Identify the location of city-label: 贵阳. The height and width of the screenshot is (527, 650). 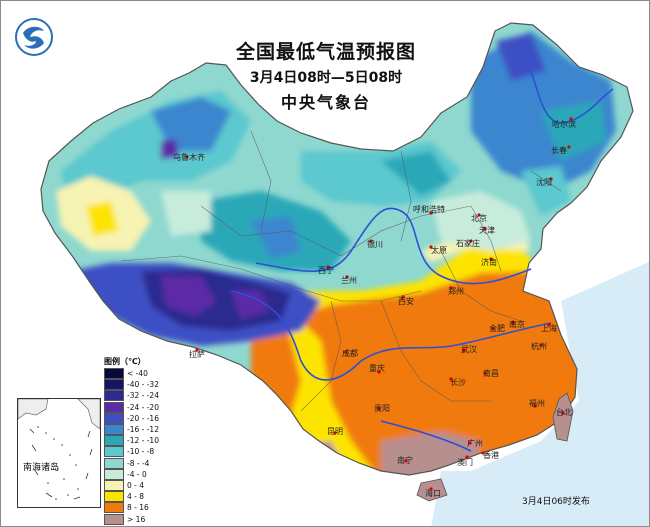
(382, 408).